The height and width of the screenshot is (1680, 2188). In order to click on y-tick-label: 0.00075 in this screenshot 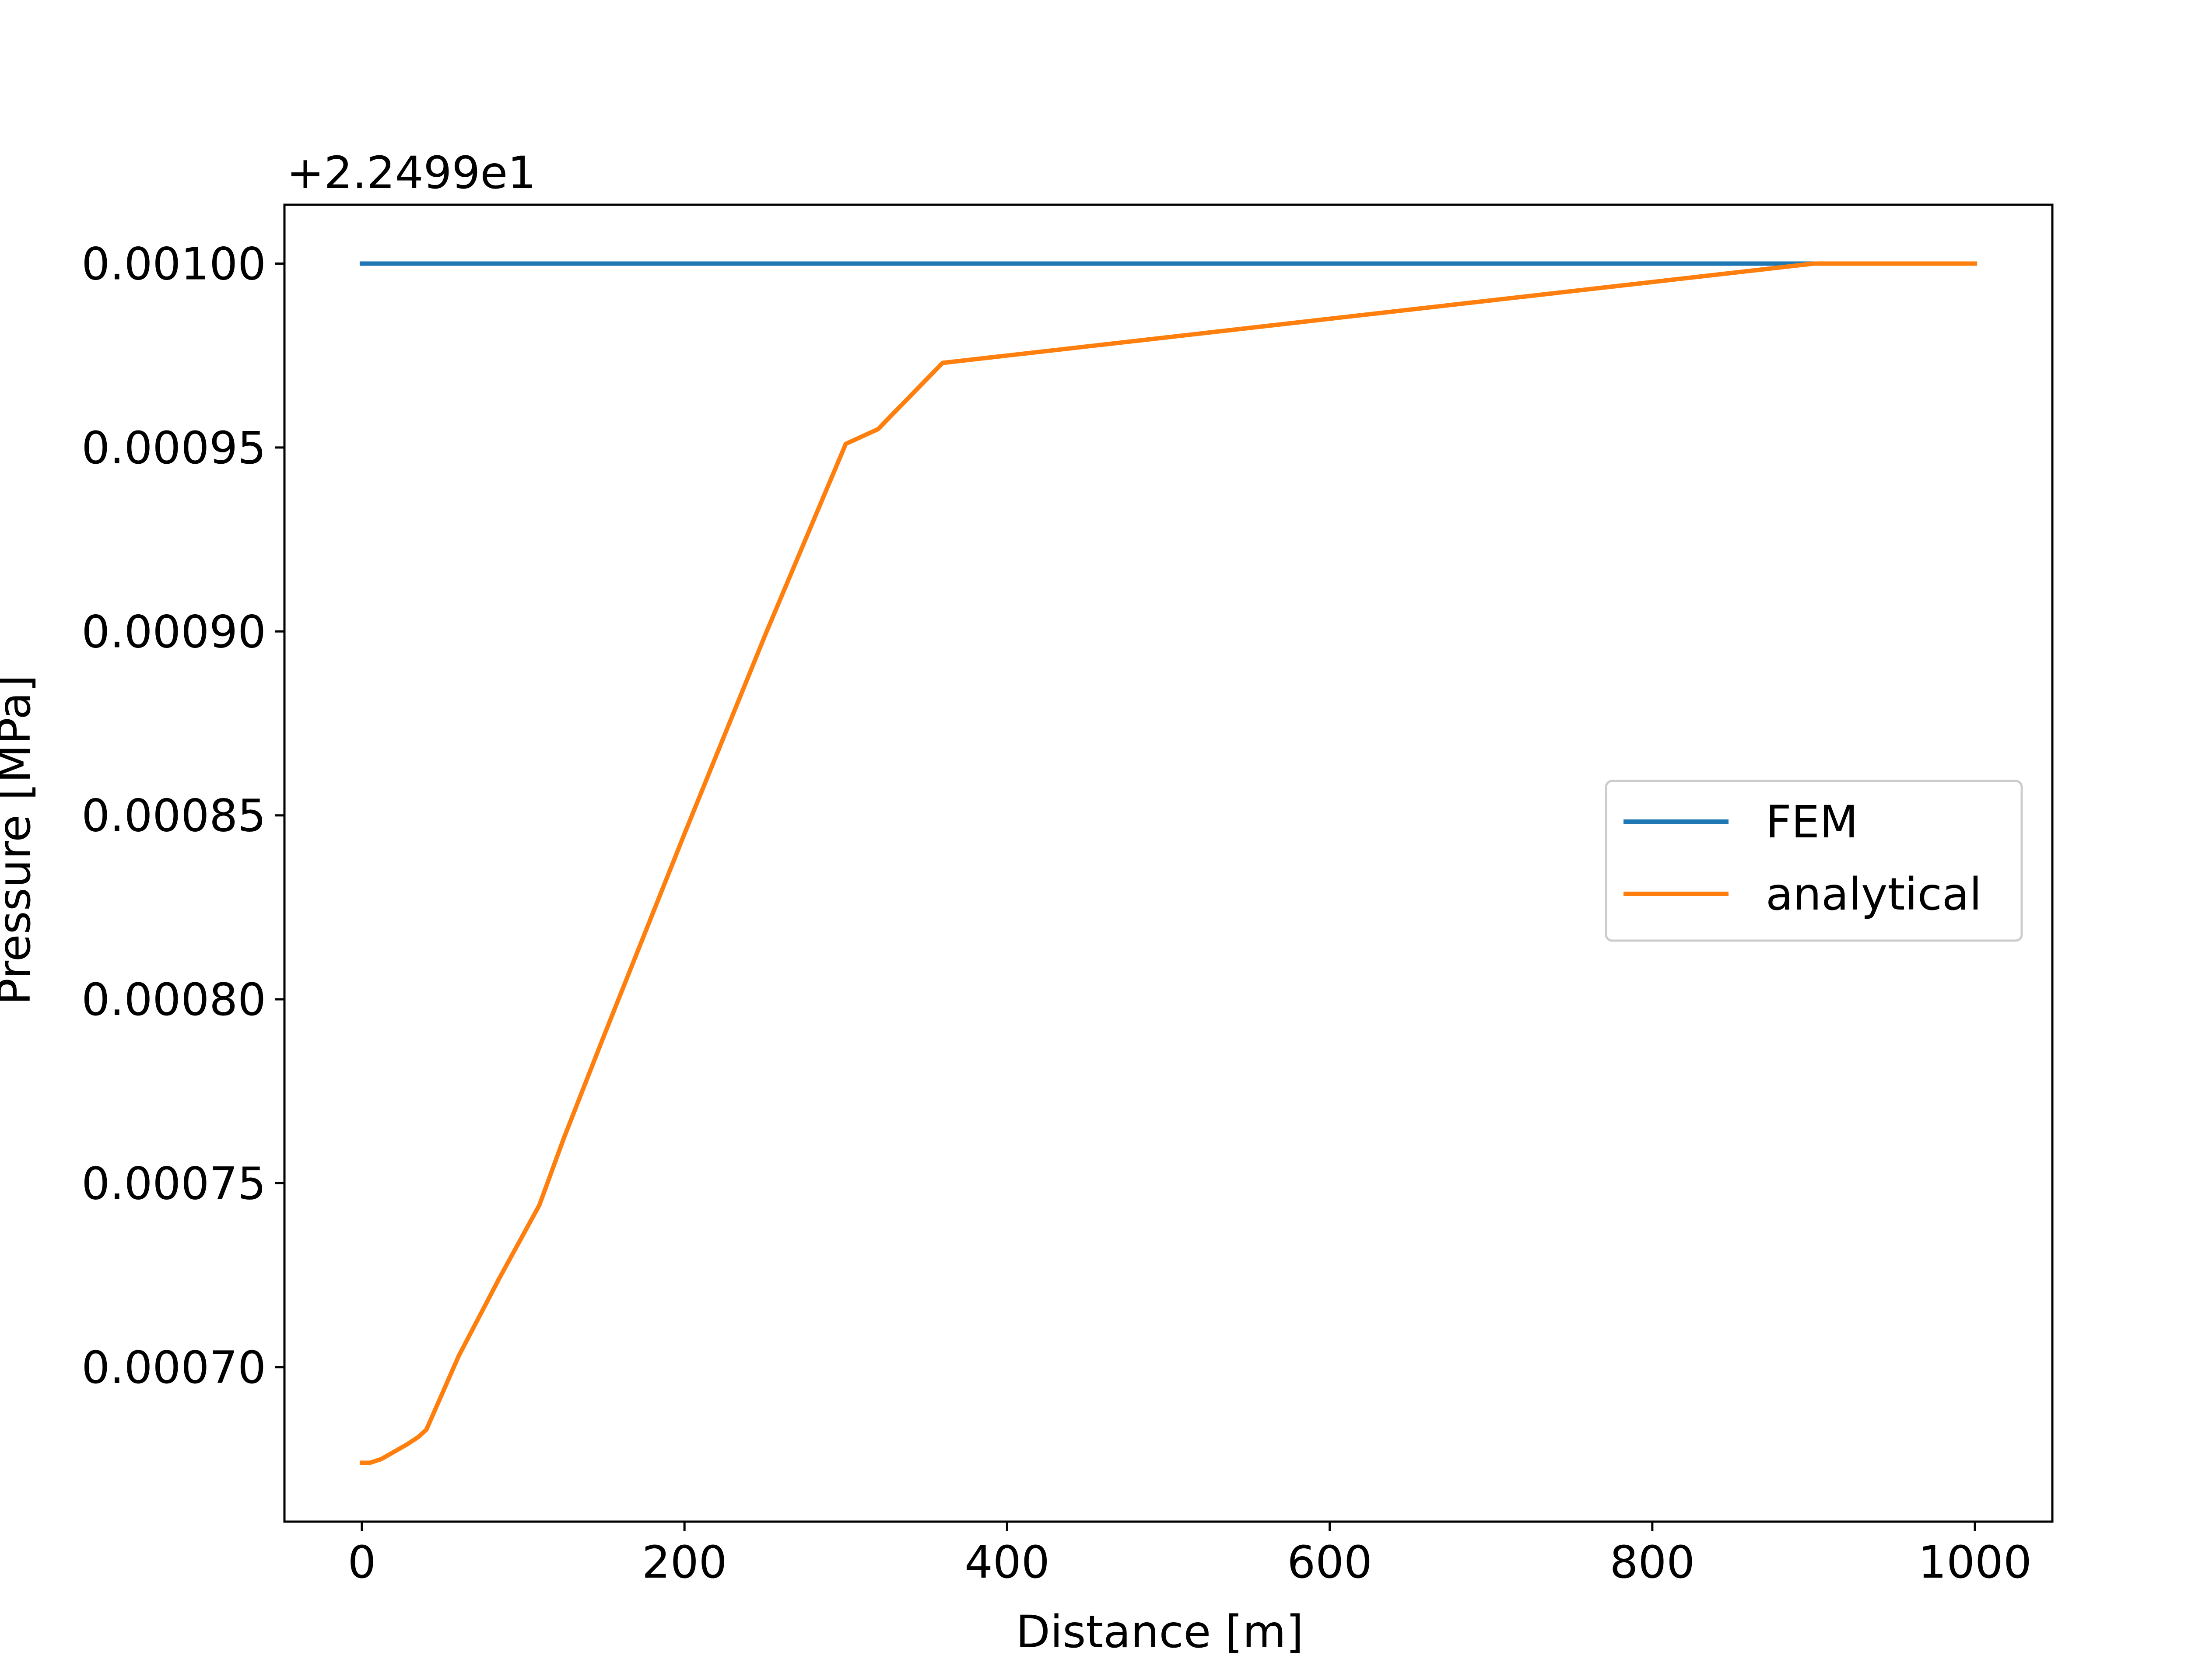, I will do `click(173, 1184)`.